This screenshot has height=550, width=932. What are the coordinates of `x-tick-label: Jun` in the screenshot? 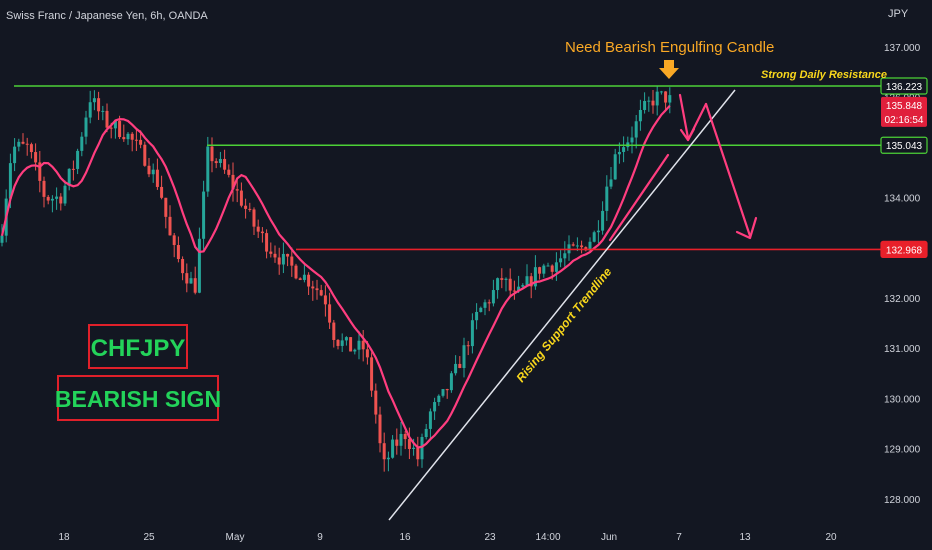 It's located at (609, 537).